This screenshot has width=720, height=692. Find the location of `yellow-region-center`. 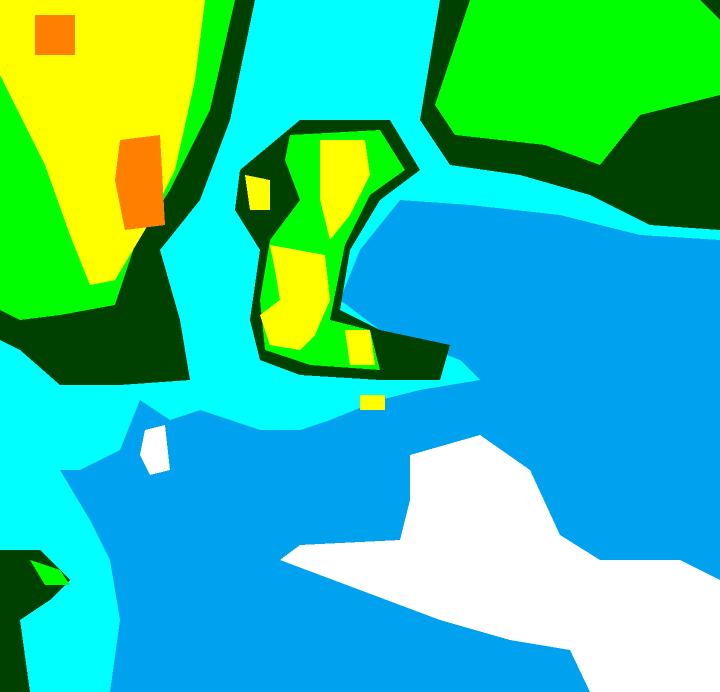

yellow-region-center is located at coordinates (295, 297).